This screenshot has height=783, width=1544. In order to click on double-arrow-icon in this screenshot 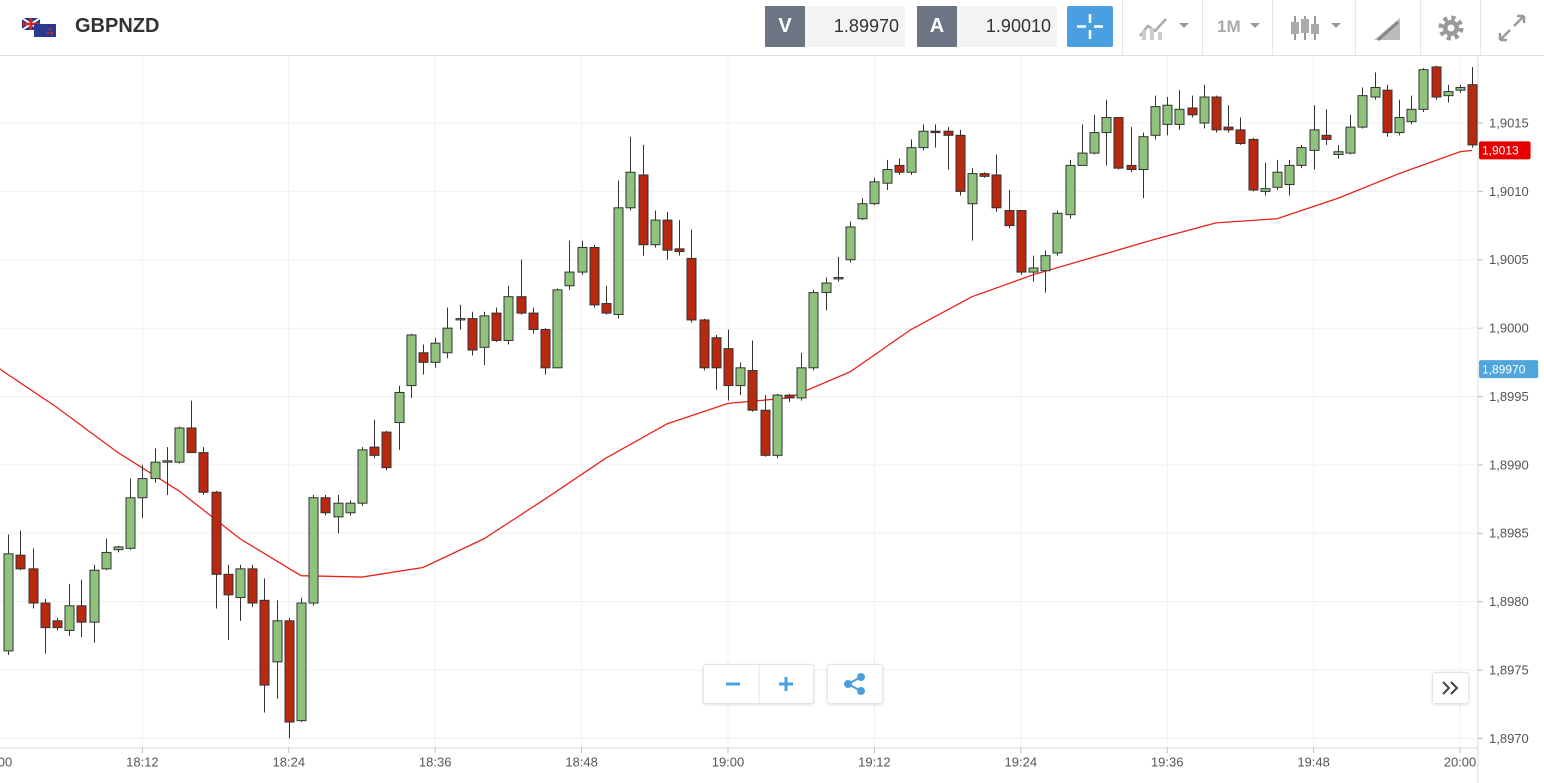, I will do `click(1450, 688)`.